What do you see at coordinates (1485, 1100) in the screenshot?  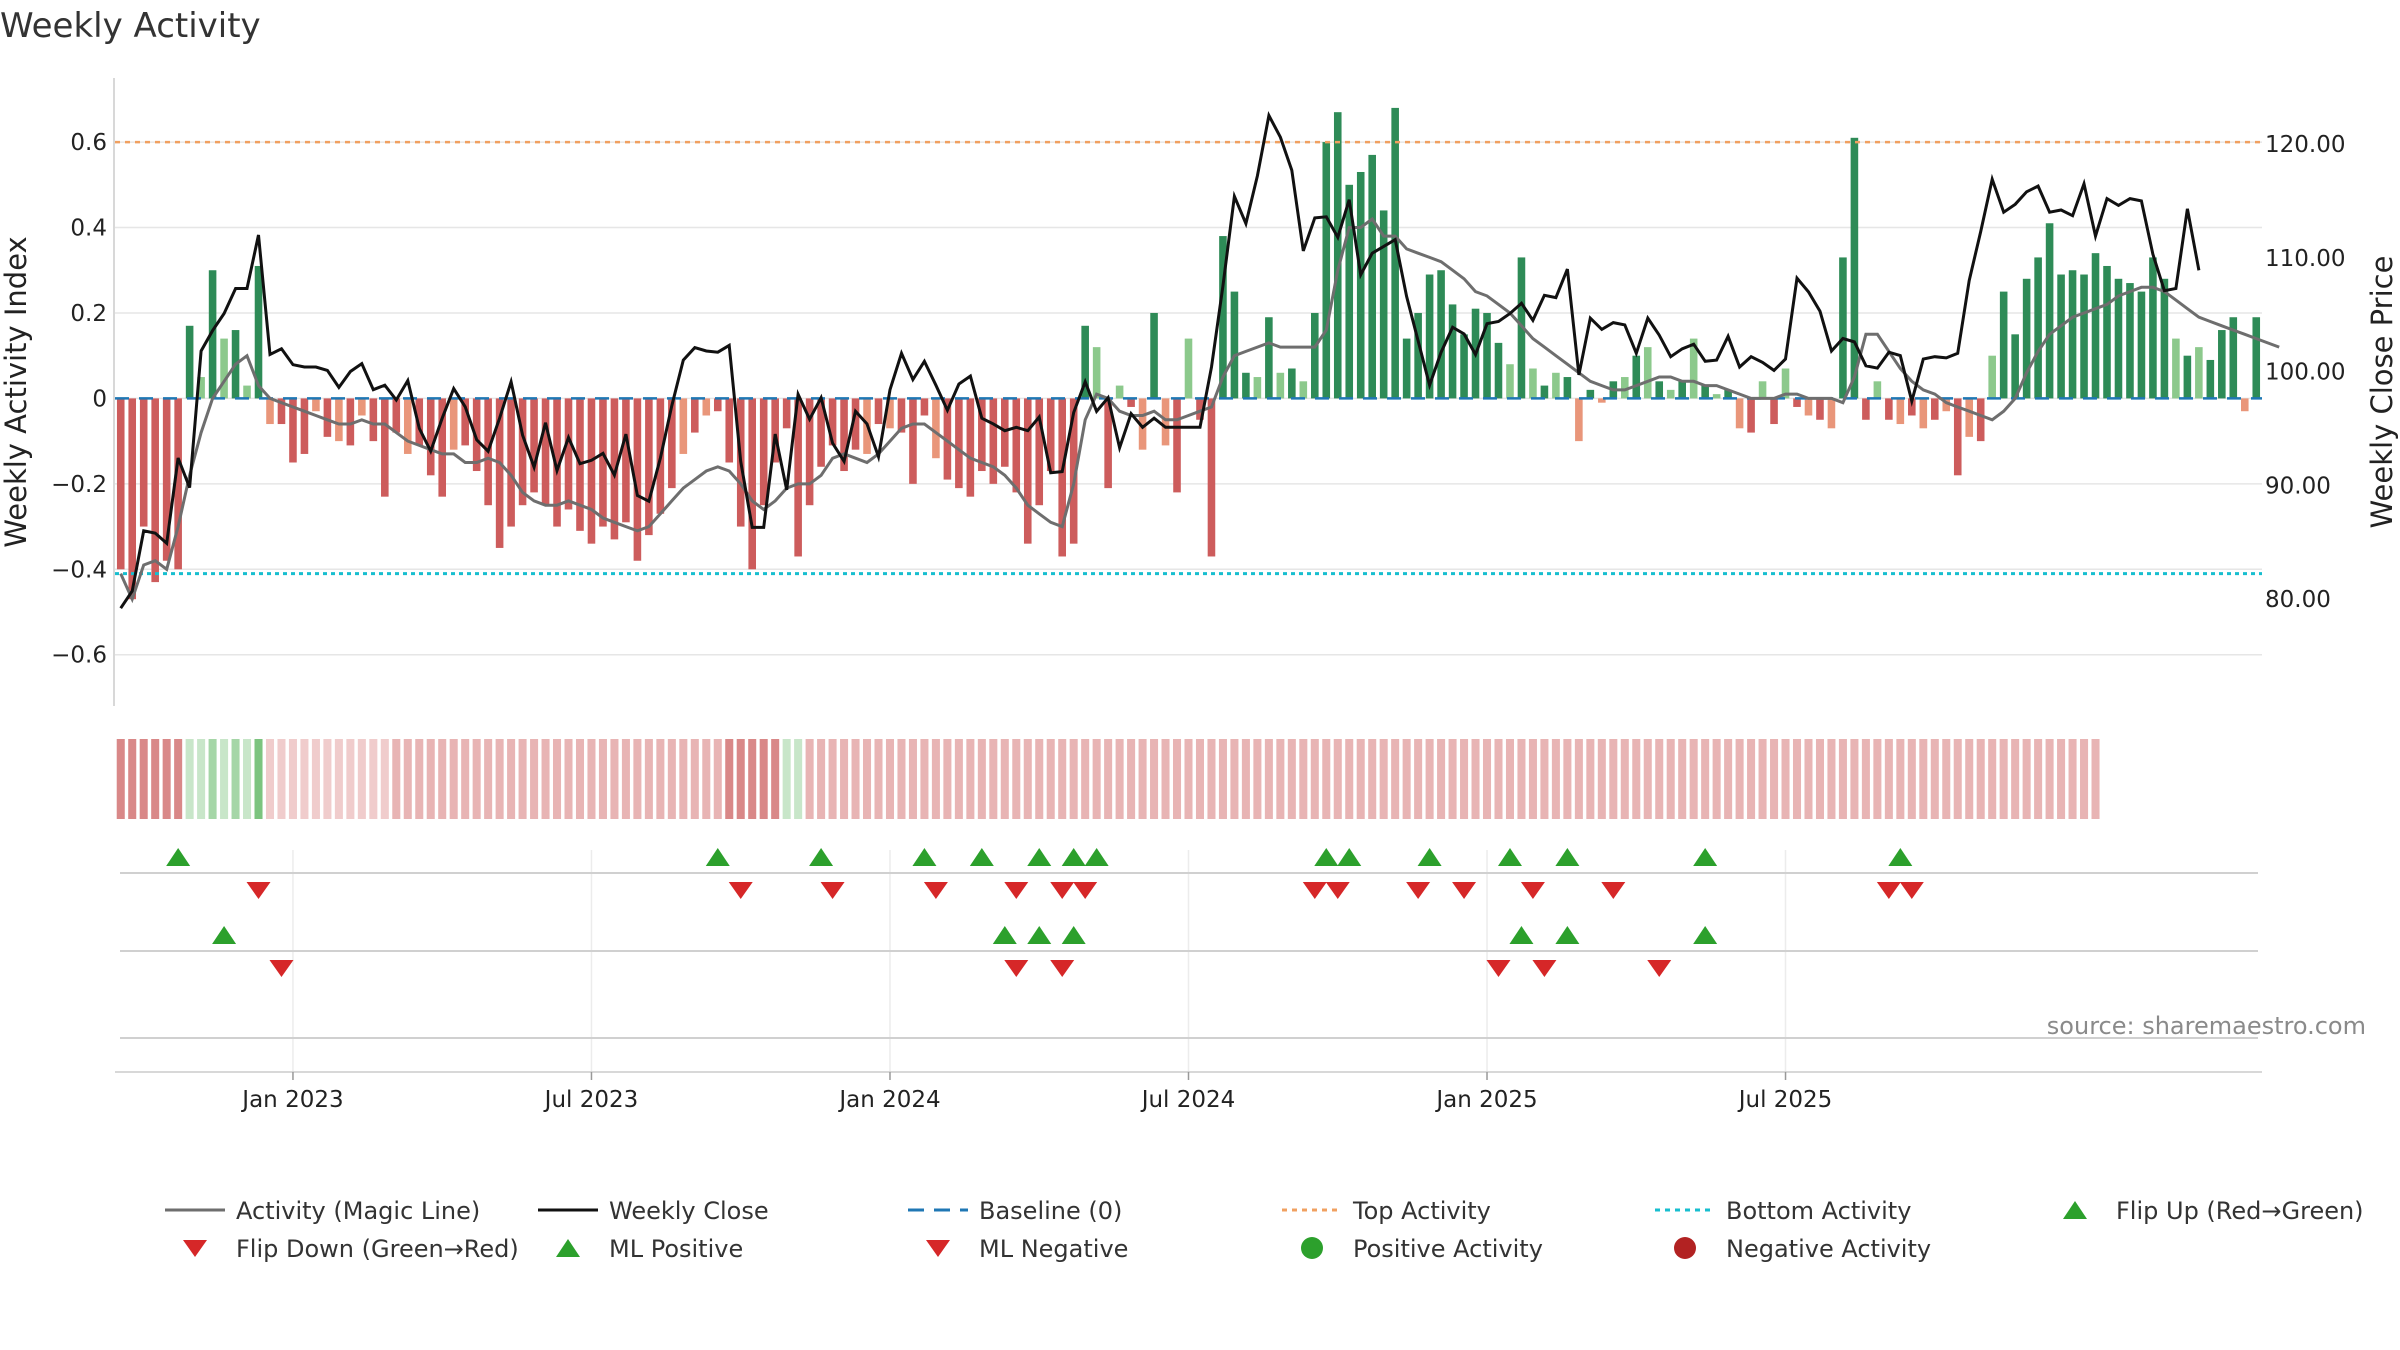 I see `x-tick-label: Jan 2025` at bounding box center [1485, 1100].